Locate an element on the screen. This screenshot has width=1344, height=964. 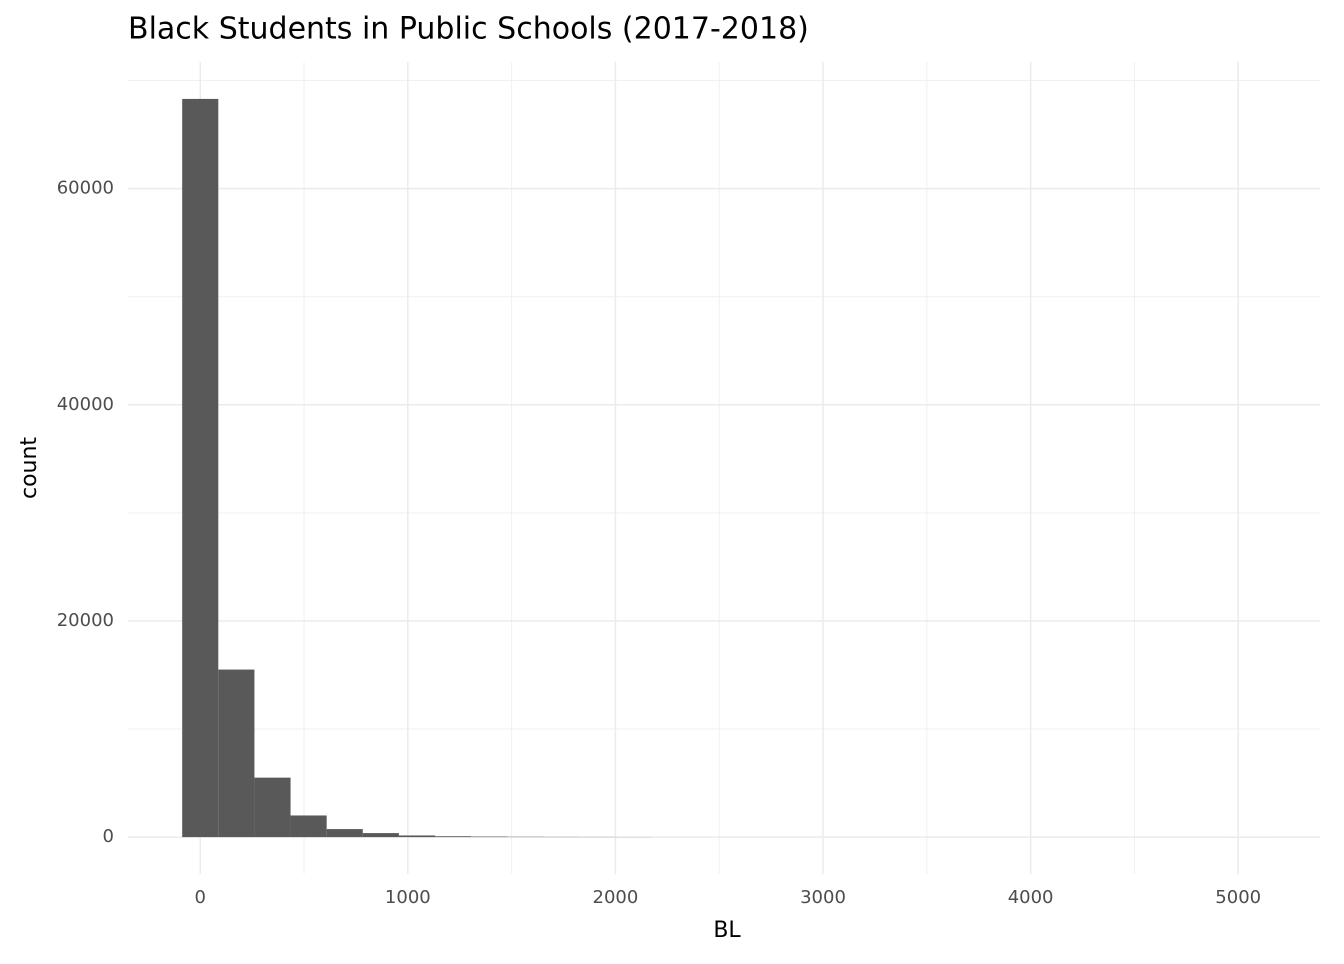
x-tick-label: 1000 is located at coordinates (408, 897).